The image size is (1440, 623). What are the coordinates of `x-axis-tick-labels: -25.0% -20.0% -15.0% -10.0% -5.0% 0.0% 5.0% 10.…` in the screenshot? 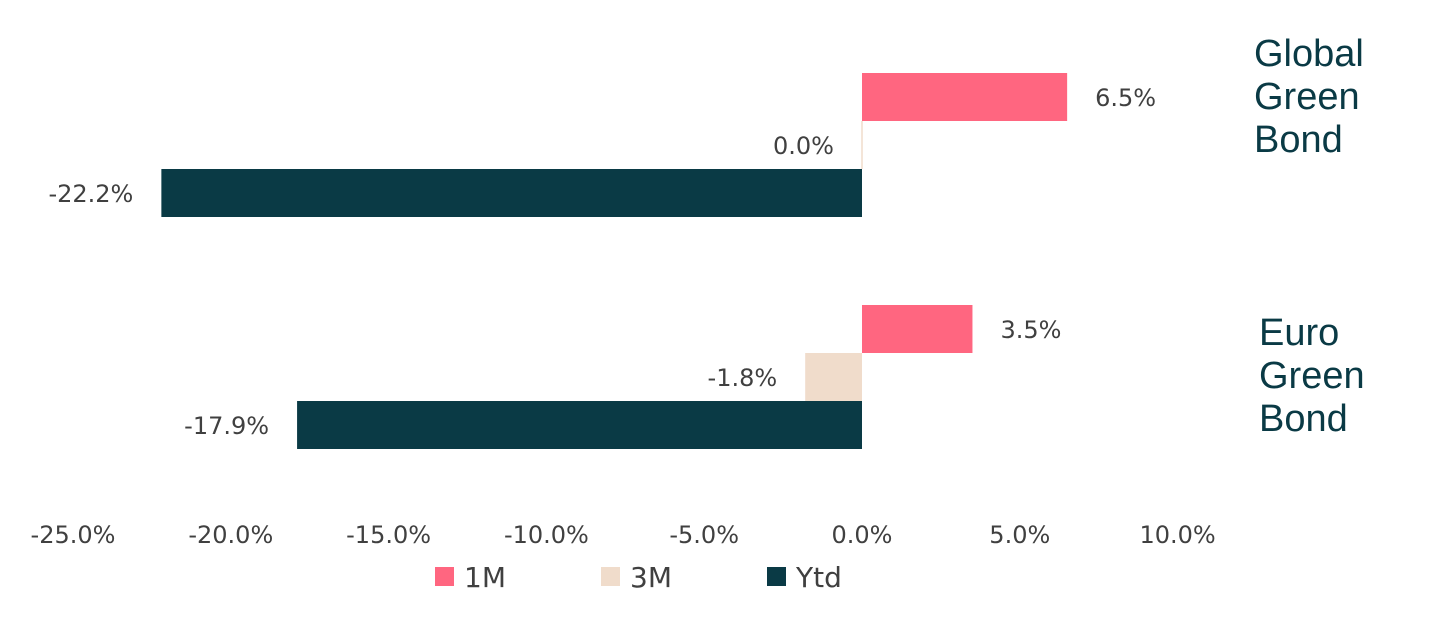 It's located at (623, 535).